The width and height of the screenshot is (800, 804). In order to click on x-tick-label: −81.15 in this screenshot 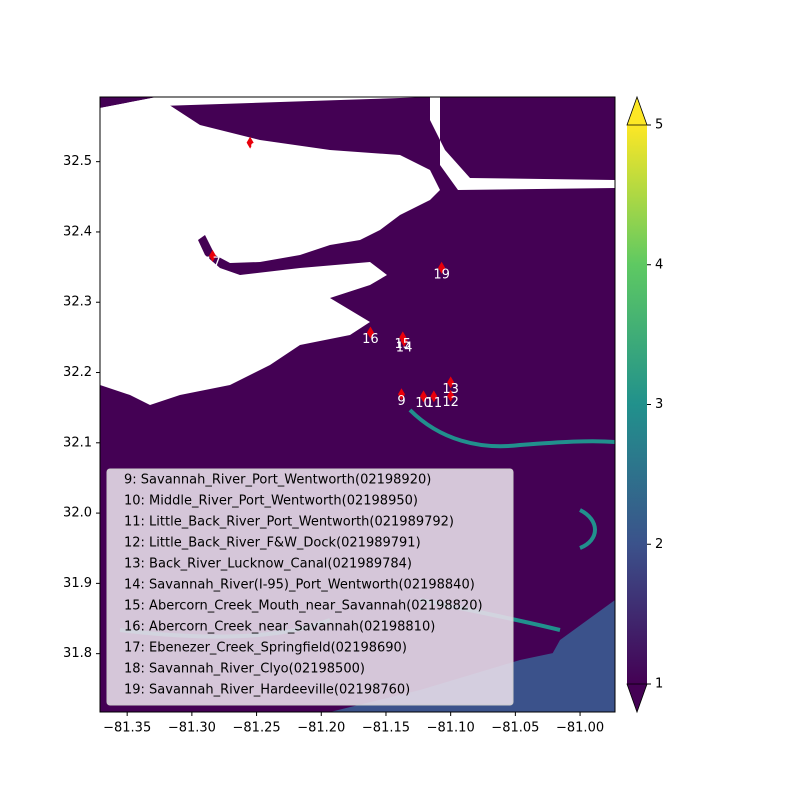, I will do `click(386, 728)`.